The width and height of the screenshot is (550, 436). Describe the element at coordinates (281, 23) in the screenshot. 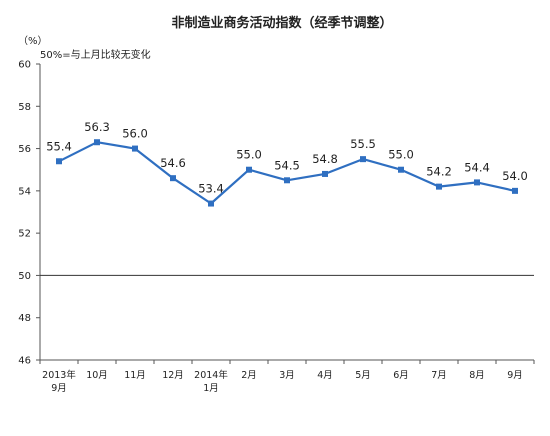

I see `chart-title: 非制造业商务活动指数（经季节调整）` at that location.